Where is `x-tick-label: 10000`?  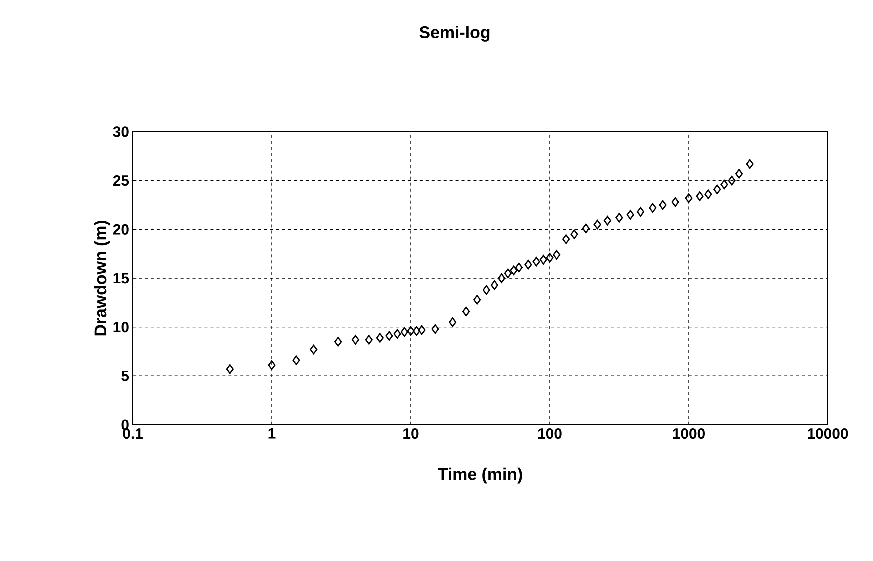
x-tick-label: 10000 is located at coordinates (828, 434).